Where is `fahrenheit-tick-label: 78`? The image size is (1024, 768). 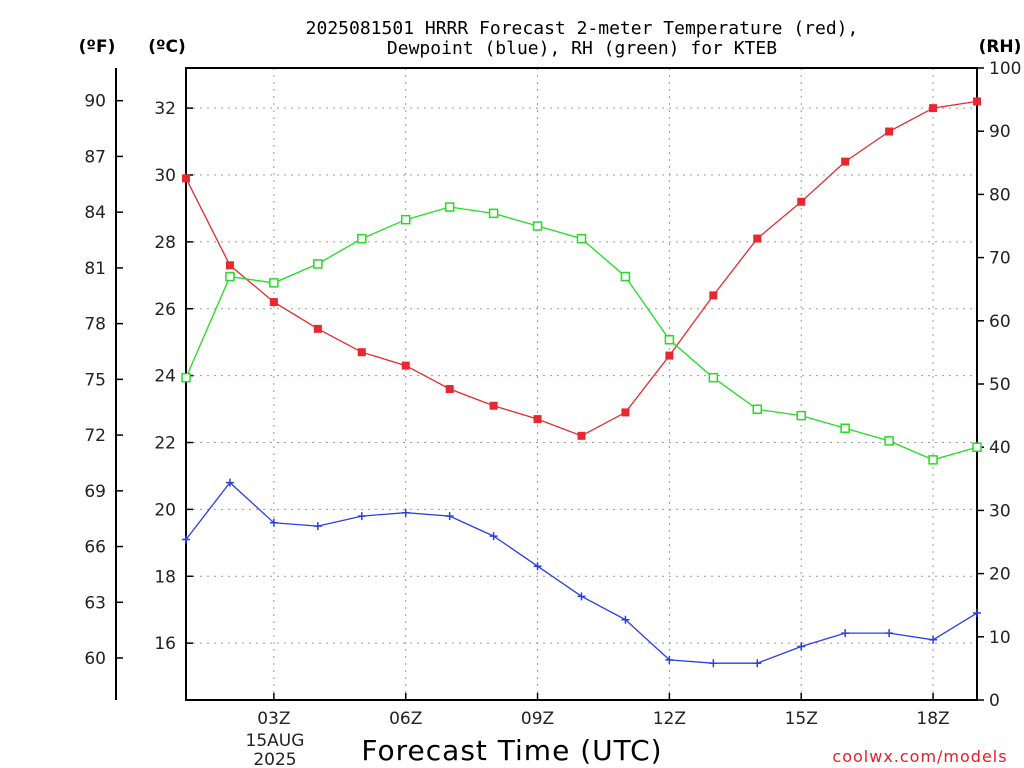
fahrenheit-tick-label: 78 is located at coordinates (95, 325).